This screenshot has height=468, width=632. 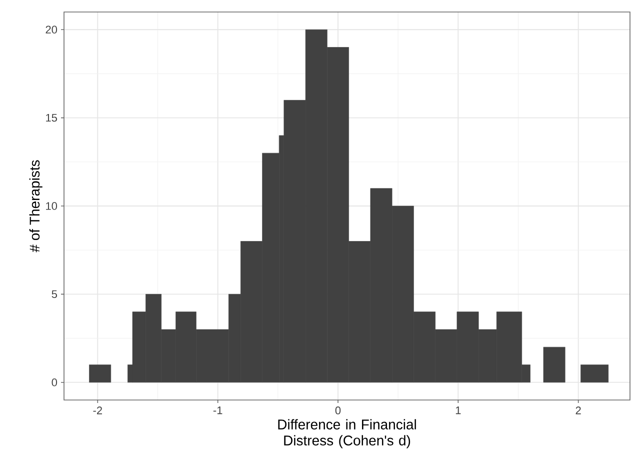 What do you see at coordinates (458, 410) in the screenshot?
I see `x-tick-label: 1` at bounding box center [458, 410].